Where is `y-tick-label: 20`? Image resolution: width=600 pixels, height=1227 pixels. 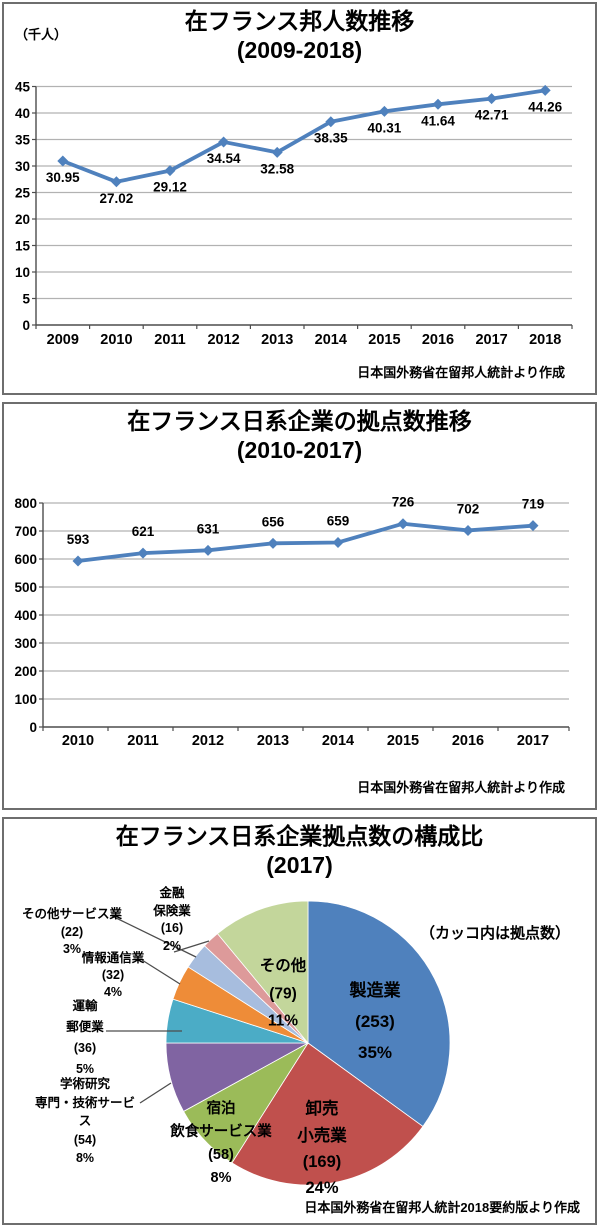 y-tick-label: 20 is located at coordinates (22, 219).